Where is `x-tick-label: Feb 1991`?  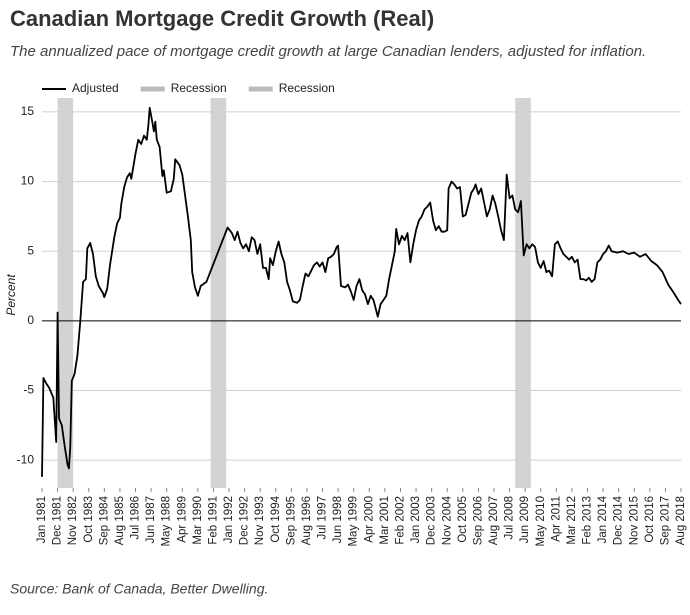 x-tick-label: Feb 1991 is located at coordinates (213, 520).